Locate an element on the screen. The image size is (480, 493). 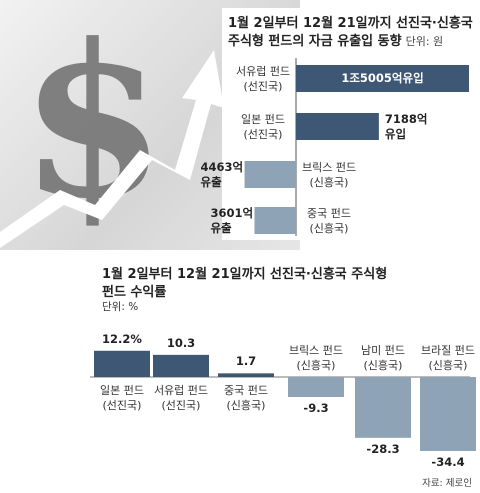
return-category-label: 서유럽 펀드 (선진국) is located at coordinates (181, 398).